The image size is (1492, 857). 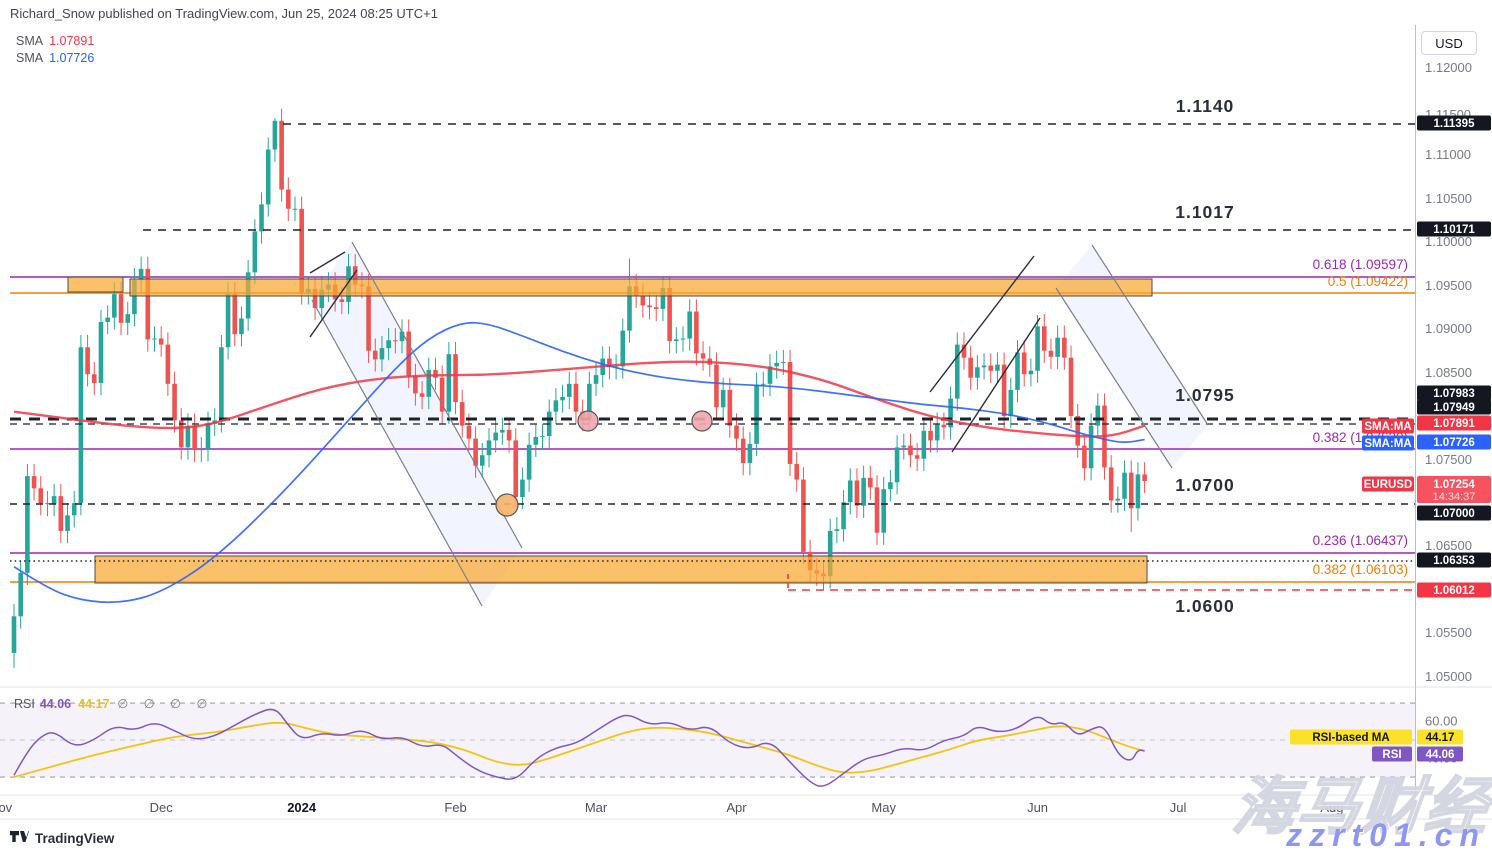 What do you see at coordinates (1448, 328) in the screenshot?
I see `price-tick-1.09000: 1.09000` at bounding box center [1448, 328].